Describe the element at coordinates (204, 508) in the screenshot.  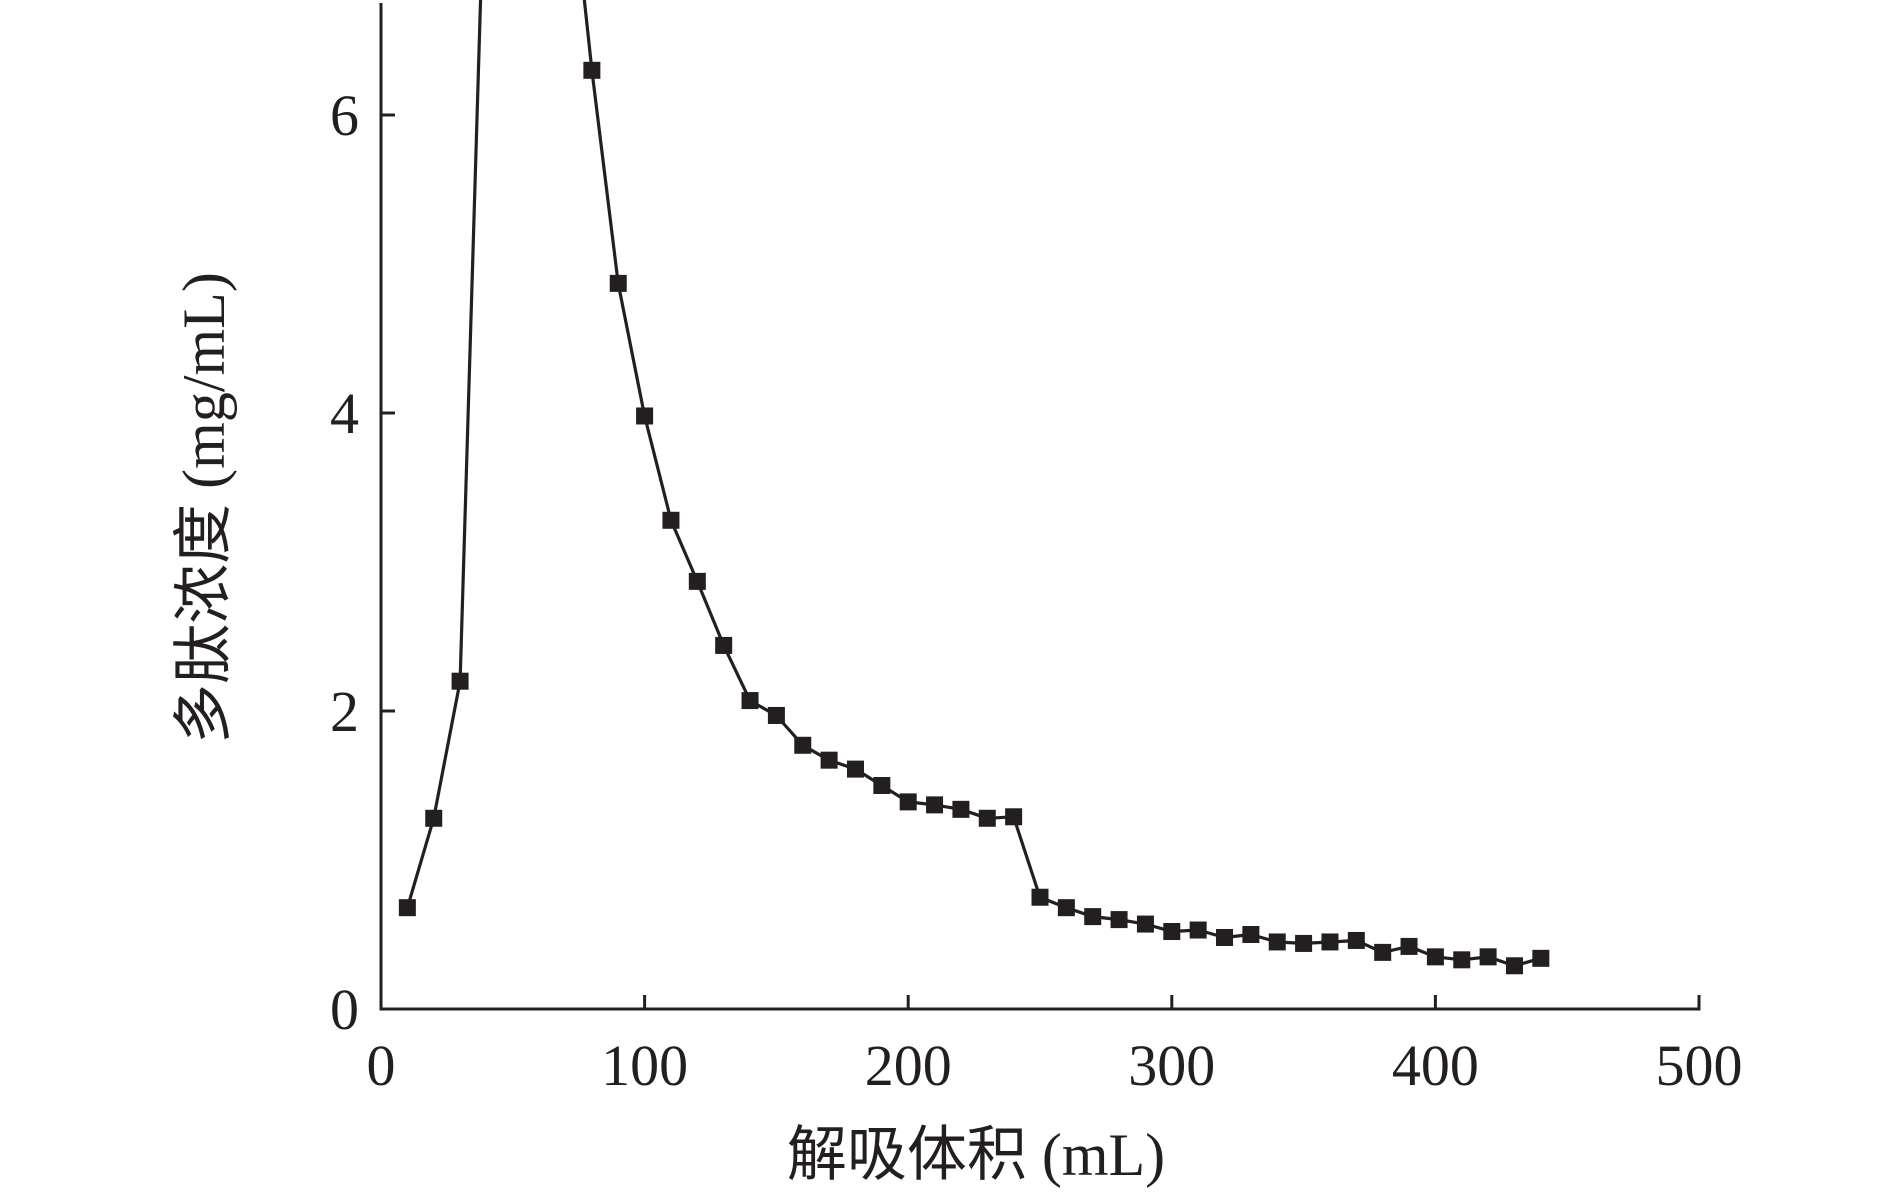
I see `y-axis-label: 多肽浓度 (mg/mL)` at that location.